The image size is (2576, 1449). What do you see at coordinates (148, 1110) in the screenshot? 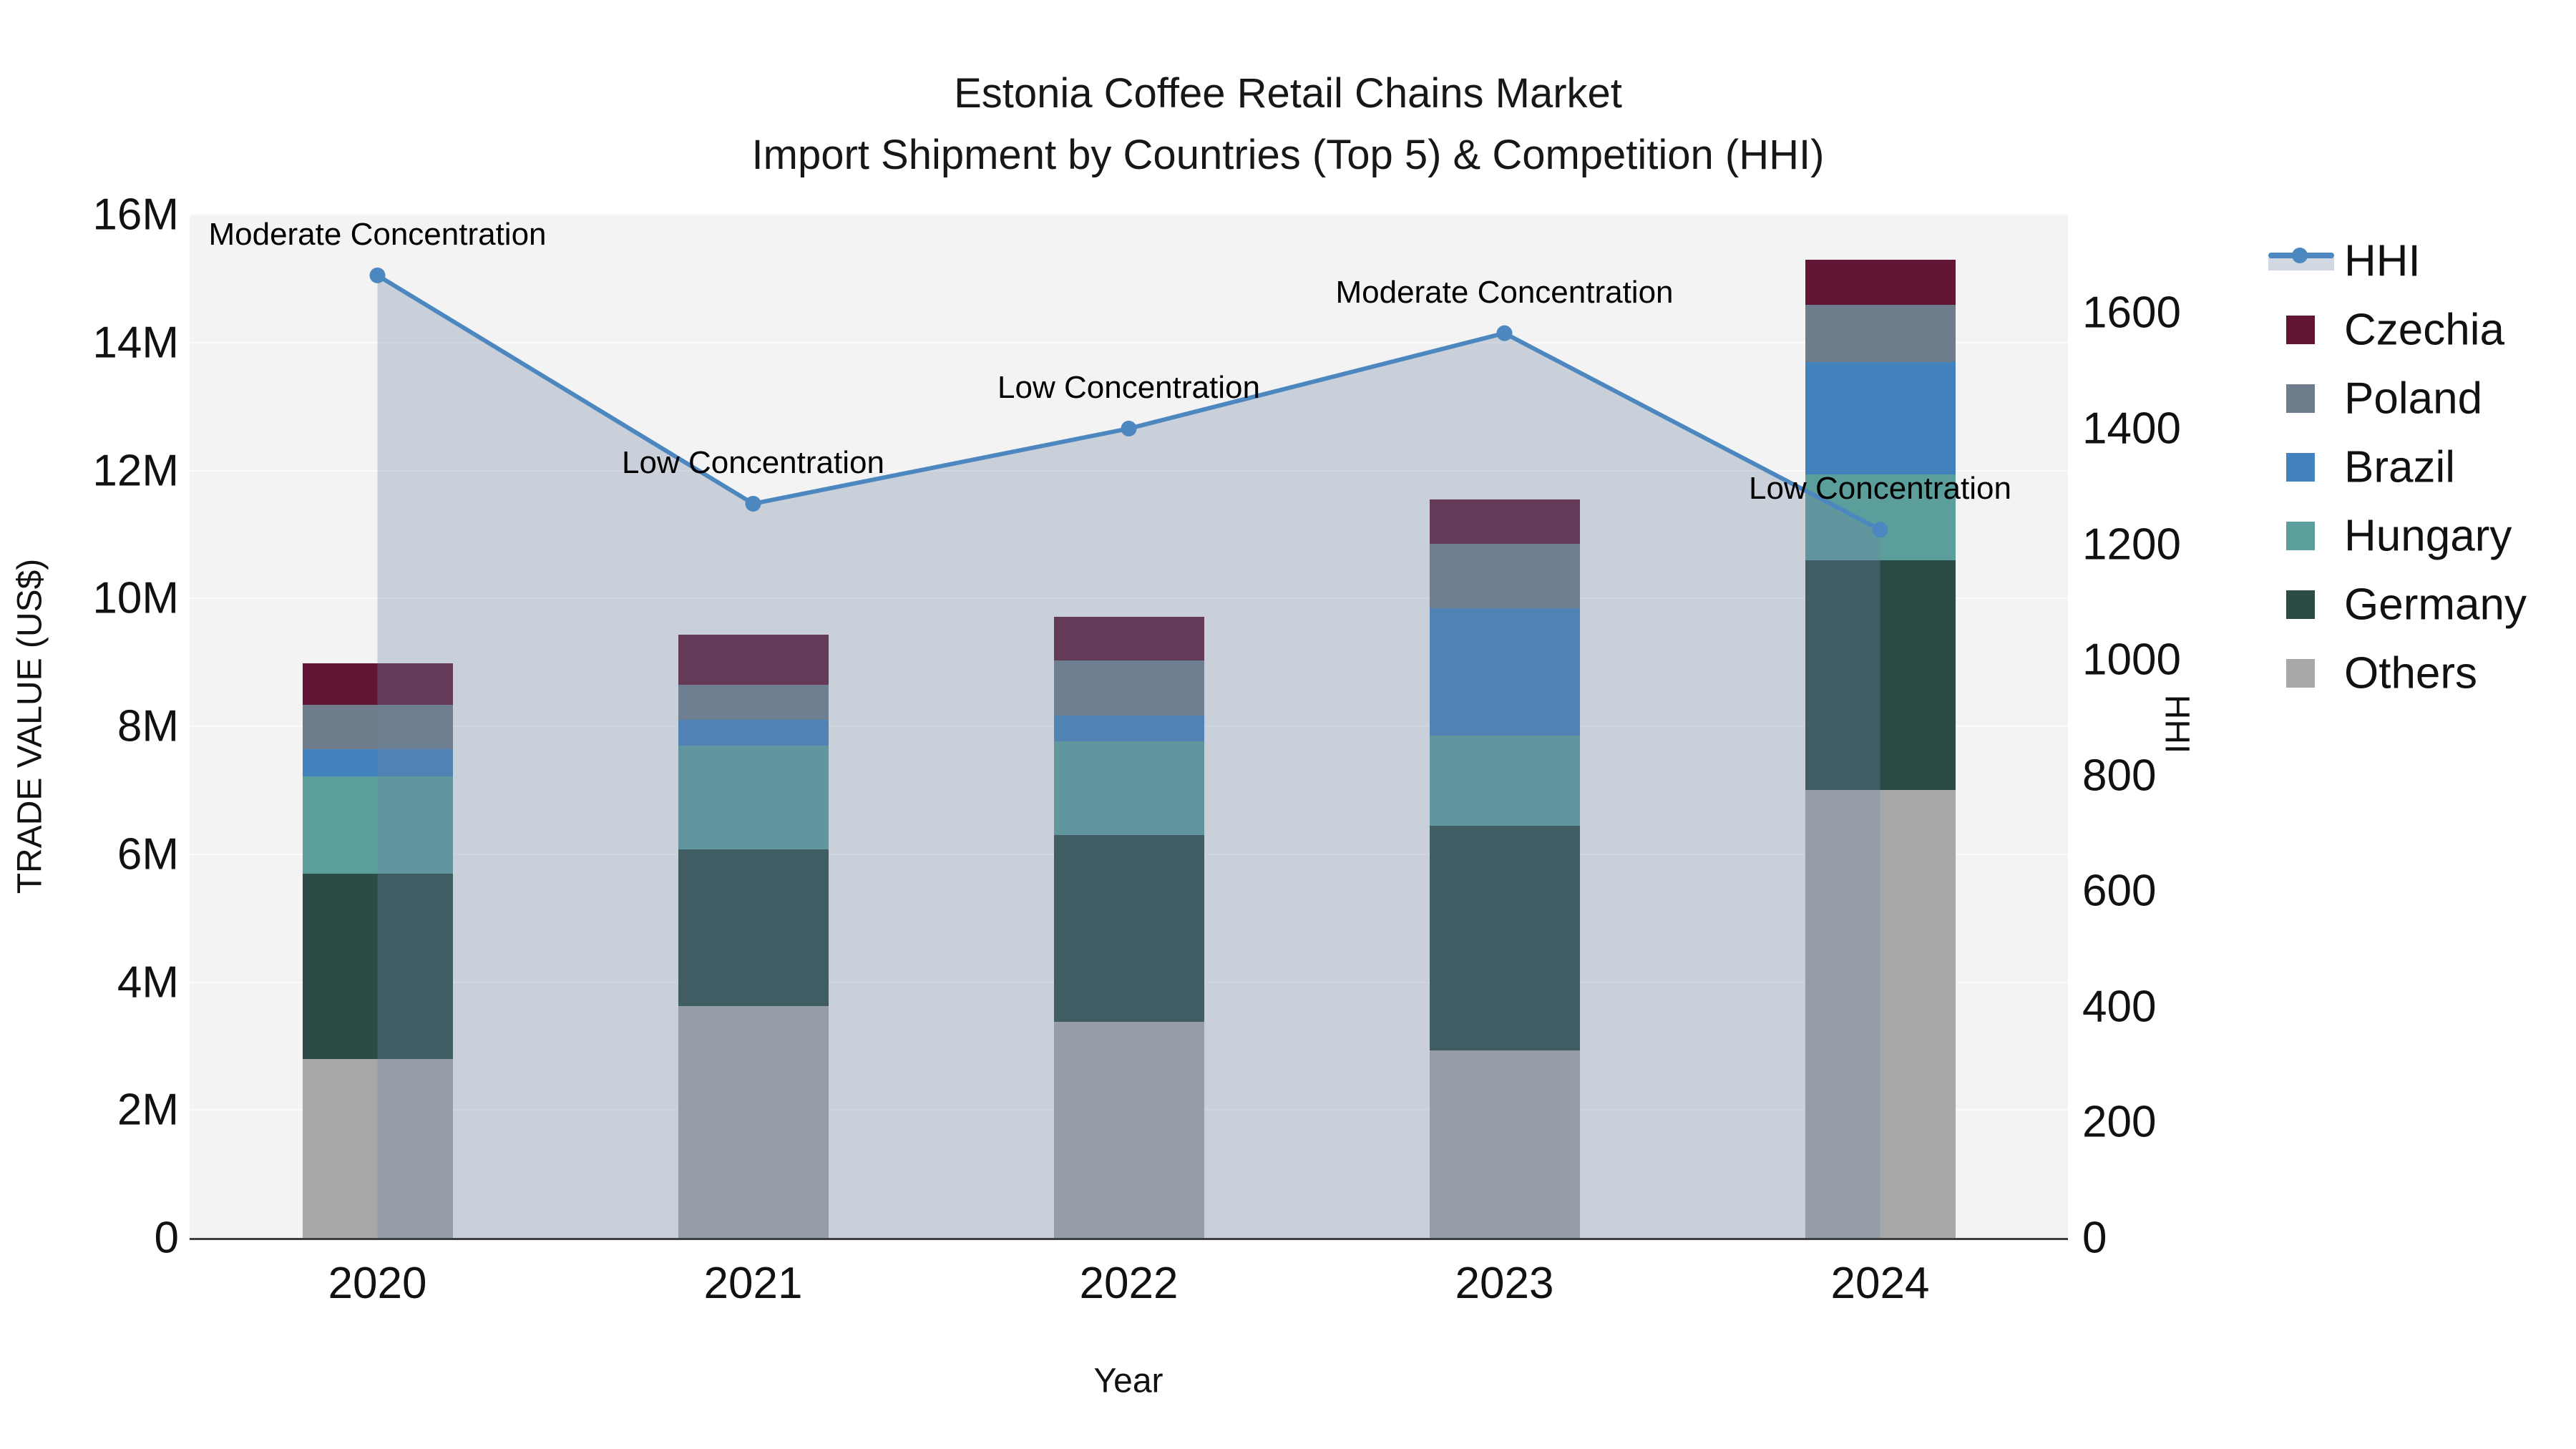
I see `y-tick-2M: 2M` at bounding box center [148, 1110].